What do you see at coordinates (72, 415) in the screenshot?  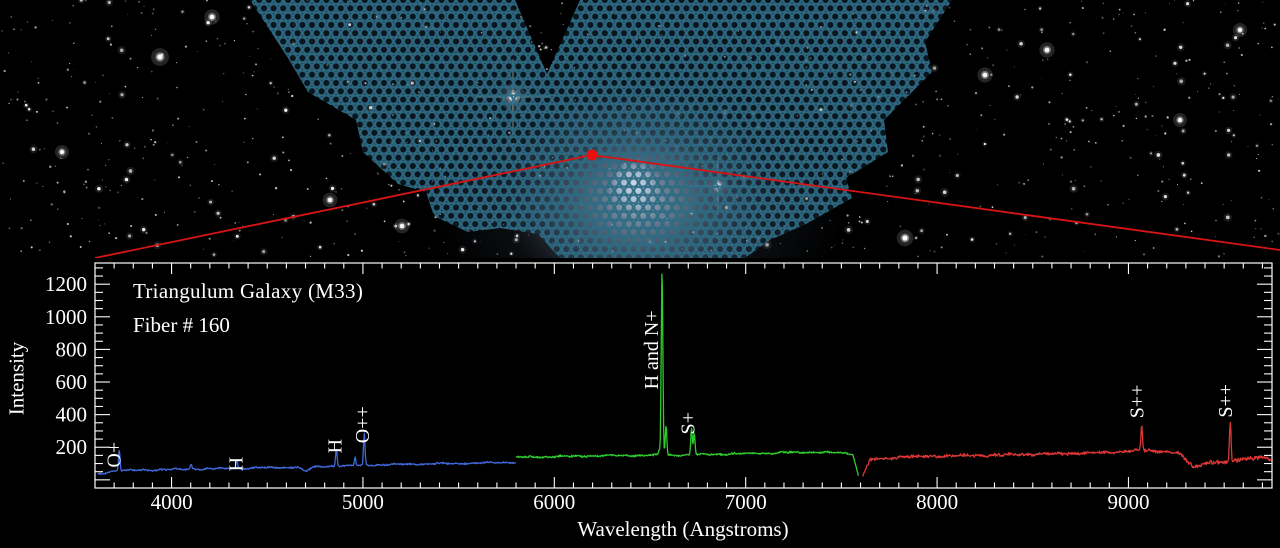 I see `y-tick-label: 400` at bounding box center [72, 415].